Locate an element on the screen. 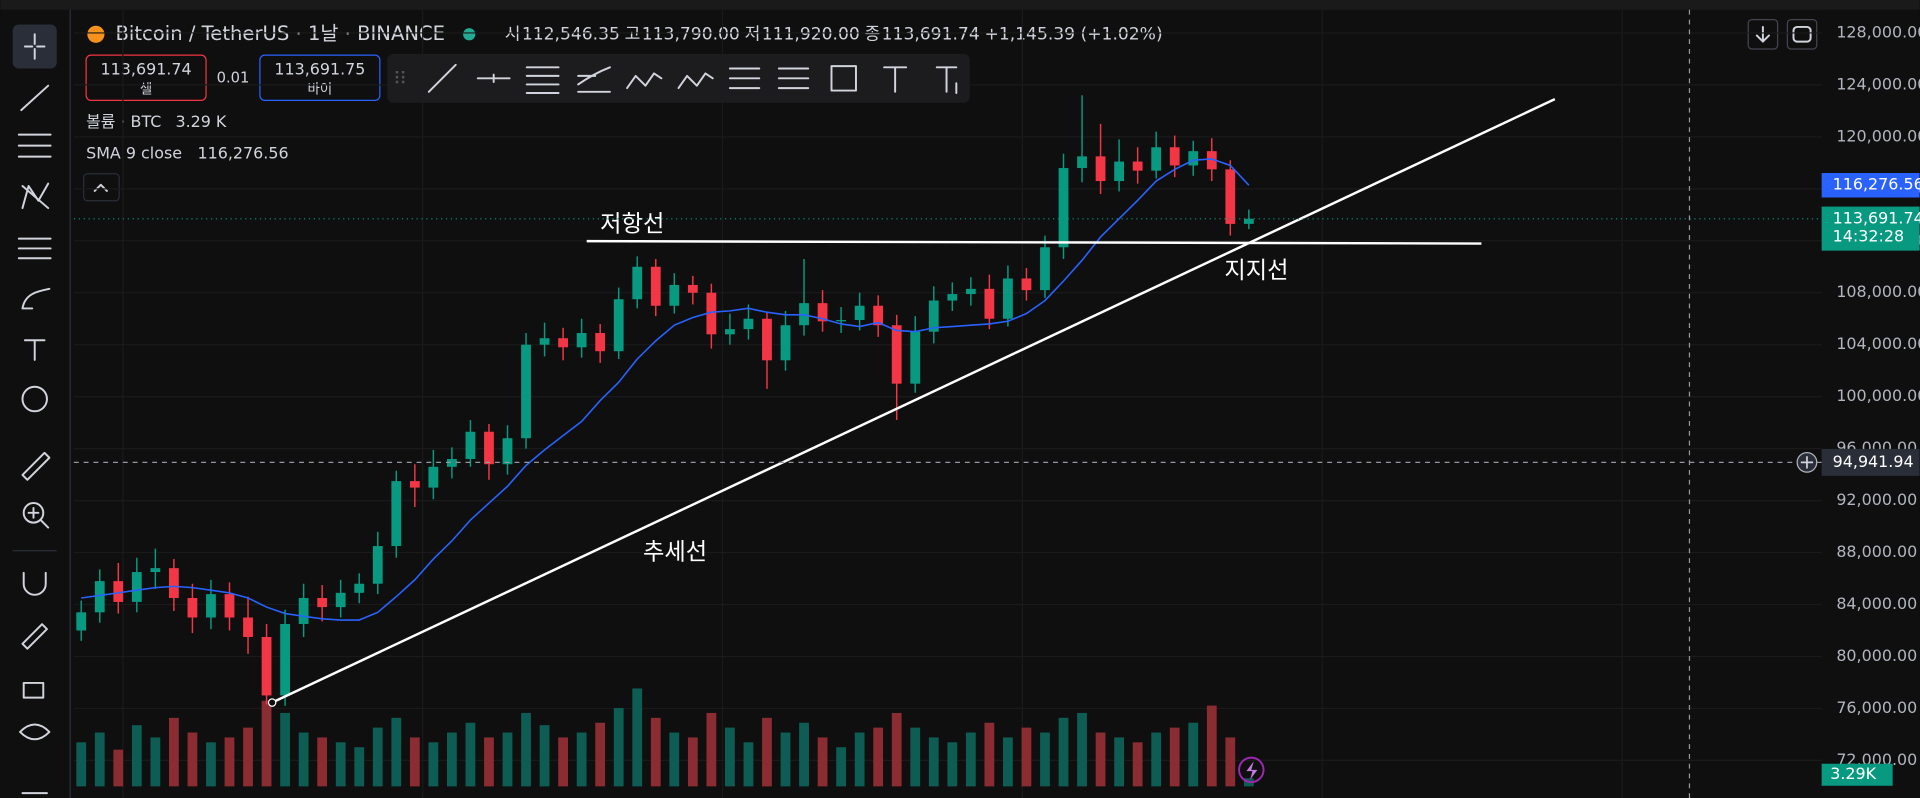 Image resolution: width=1920 pixels, height=798 pixels. sell-label: 셀 is located at coordinates (146, 89).